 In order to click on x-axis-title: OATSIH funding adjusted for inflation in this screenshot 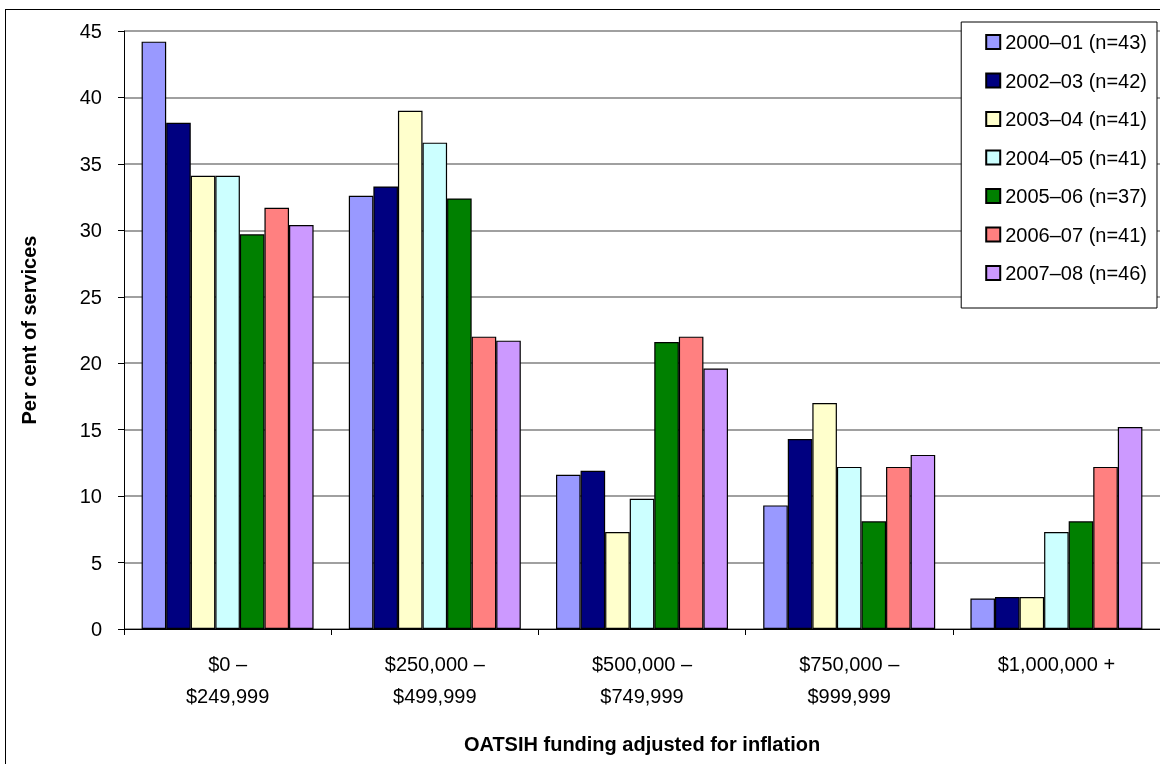, I will do `click(642, 744)`.